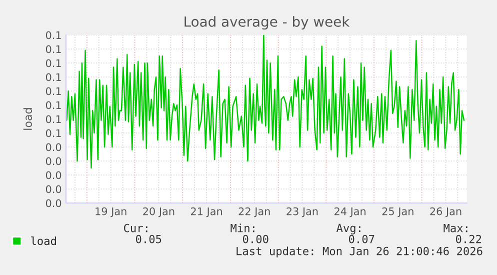 This screenshot has width=497, height=275. What do you see at coordinates (158, 212) in the screenshot?
I see `x-tick-label: 20 Jan` at bounding box center [158, 212].